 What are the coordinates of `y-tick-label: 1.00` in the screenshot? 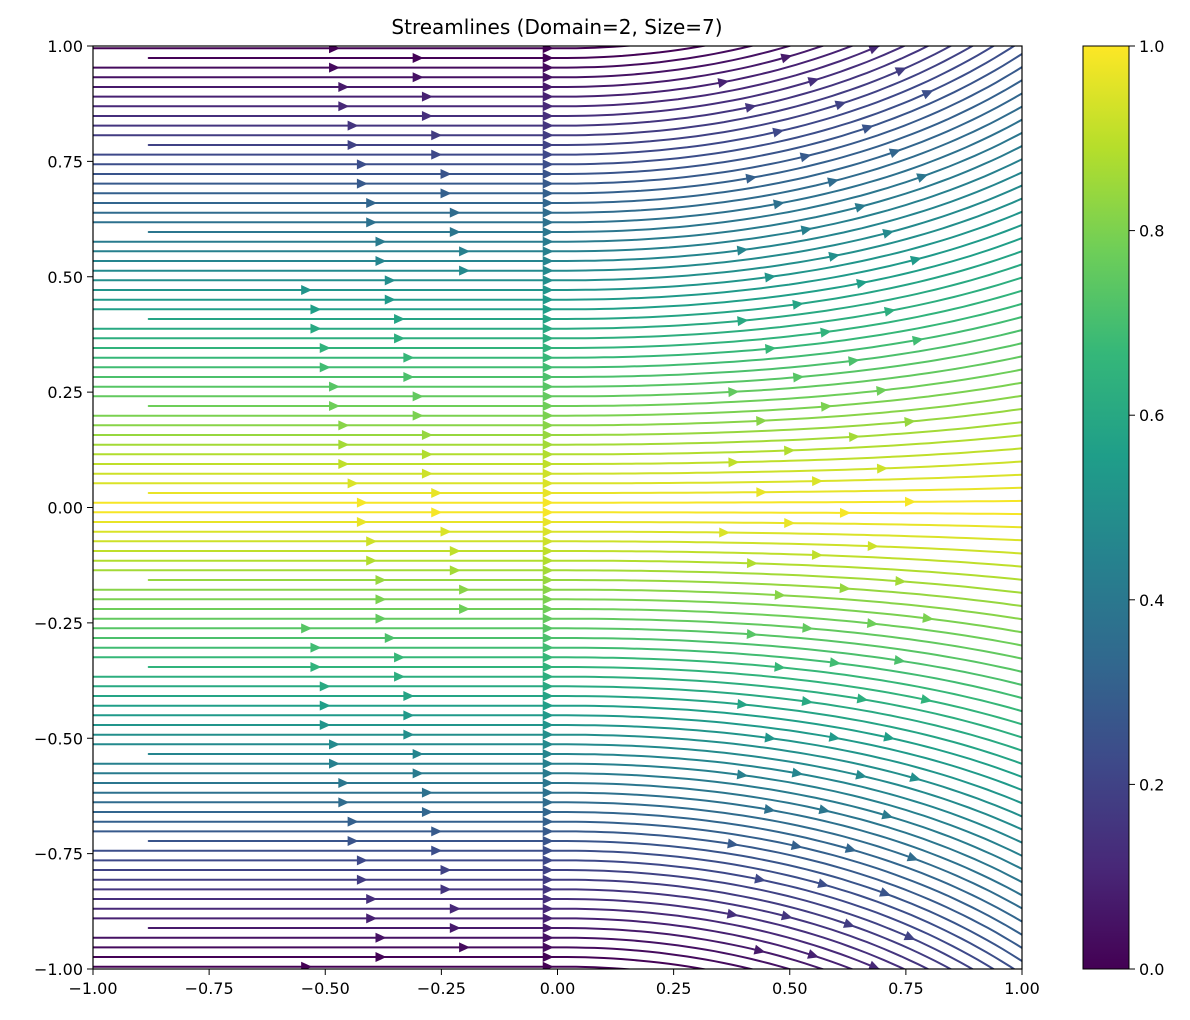 It's located at (65, 46).